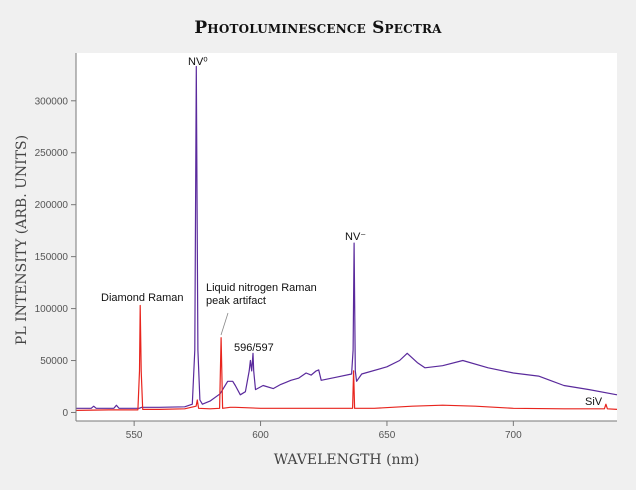 The width and height of the screenshot is (636, 490). What do you see at coordinates (52, 101) in the screenshot?
I see `y-tick-label: 300000` at bounding box center [52, 101].